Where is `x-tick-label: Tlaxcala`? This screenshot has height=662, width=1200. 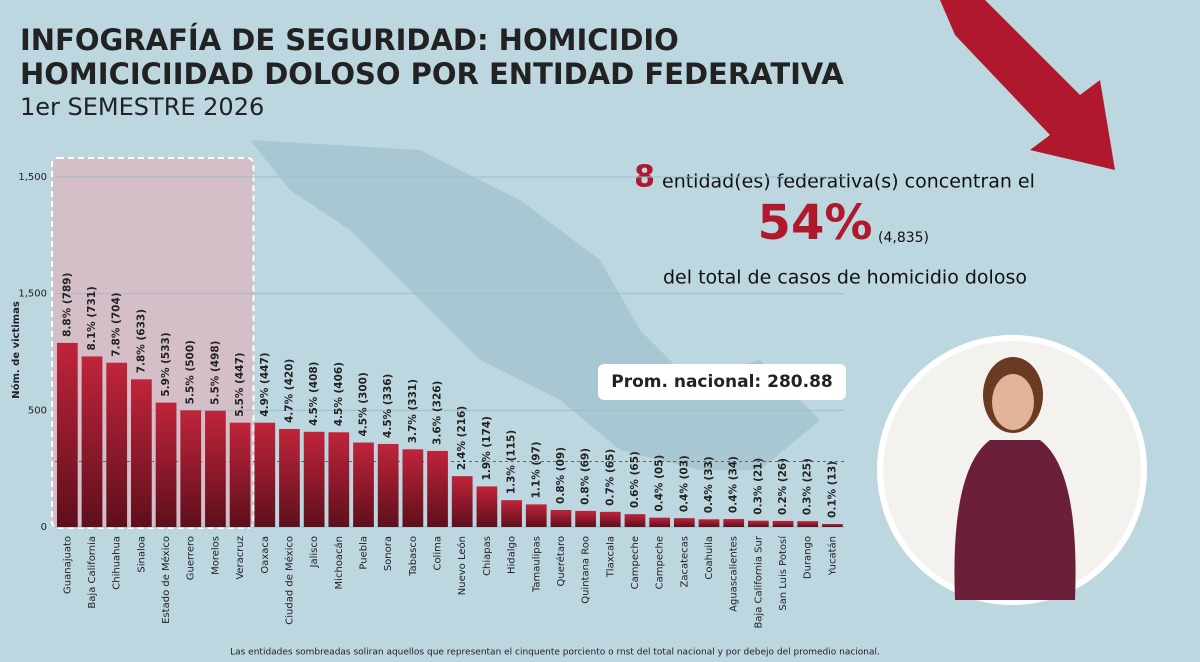 x-tick-label: Tlaxcala is located at coordinates (610, 557).